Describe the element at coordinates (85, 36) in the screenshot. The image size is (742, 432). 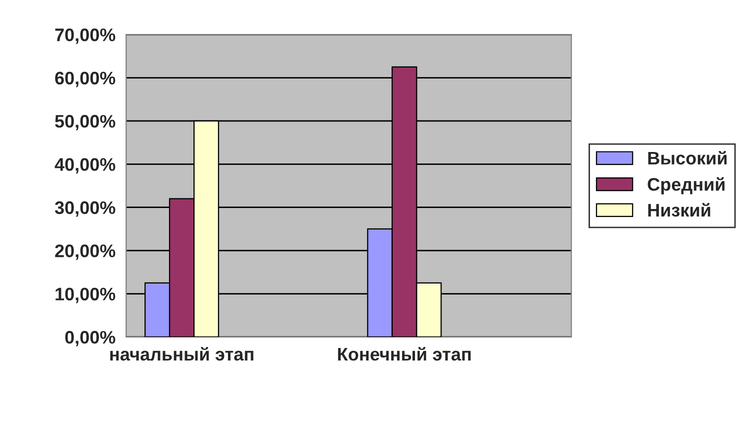
I see `y-tick-label: 70,00%` at that location.